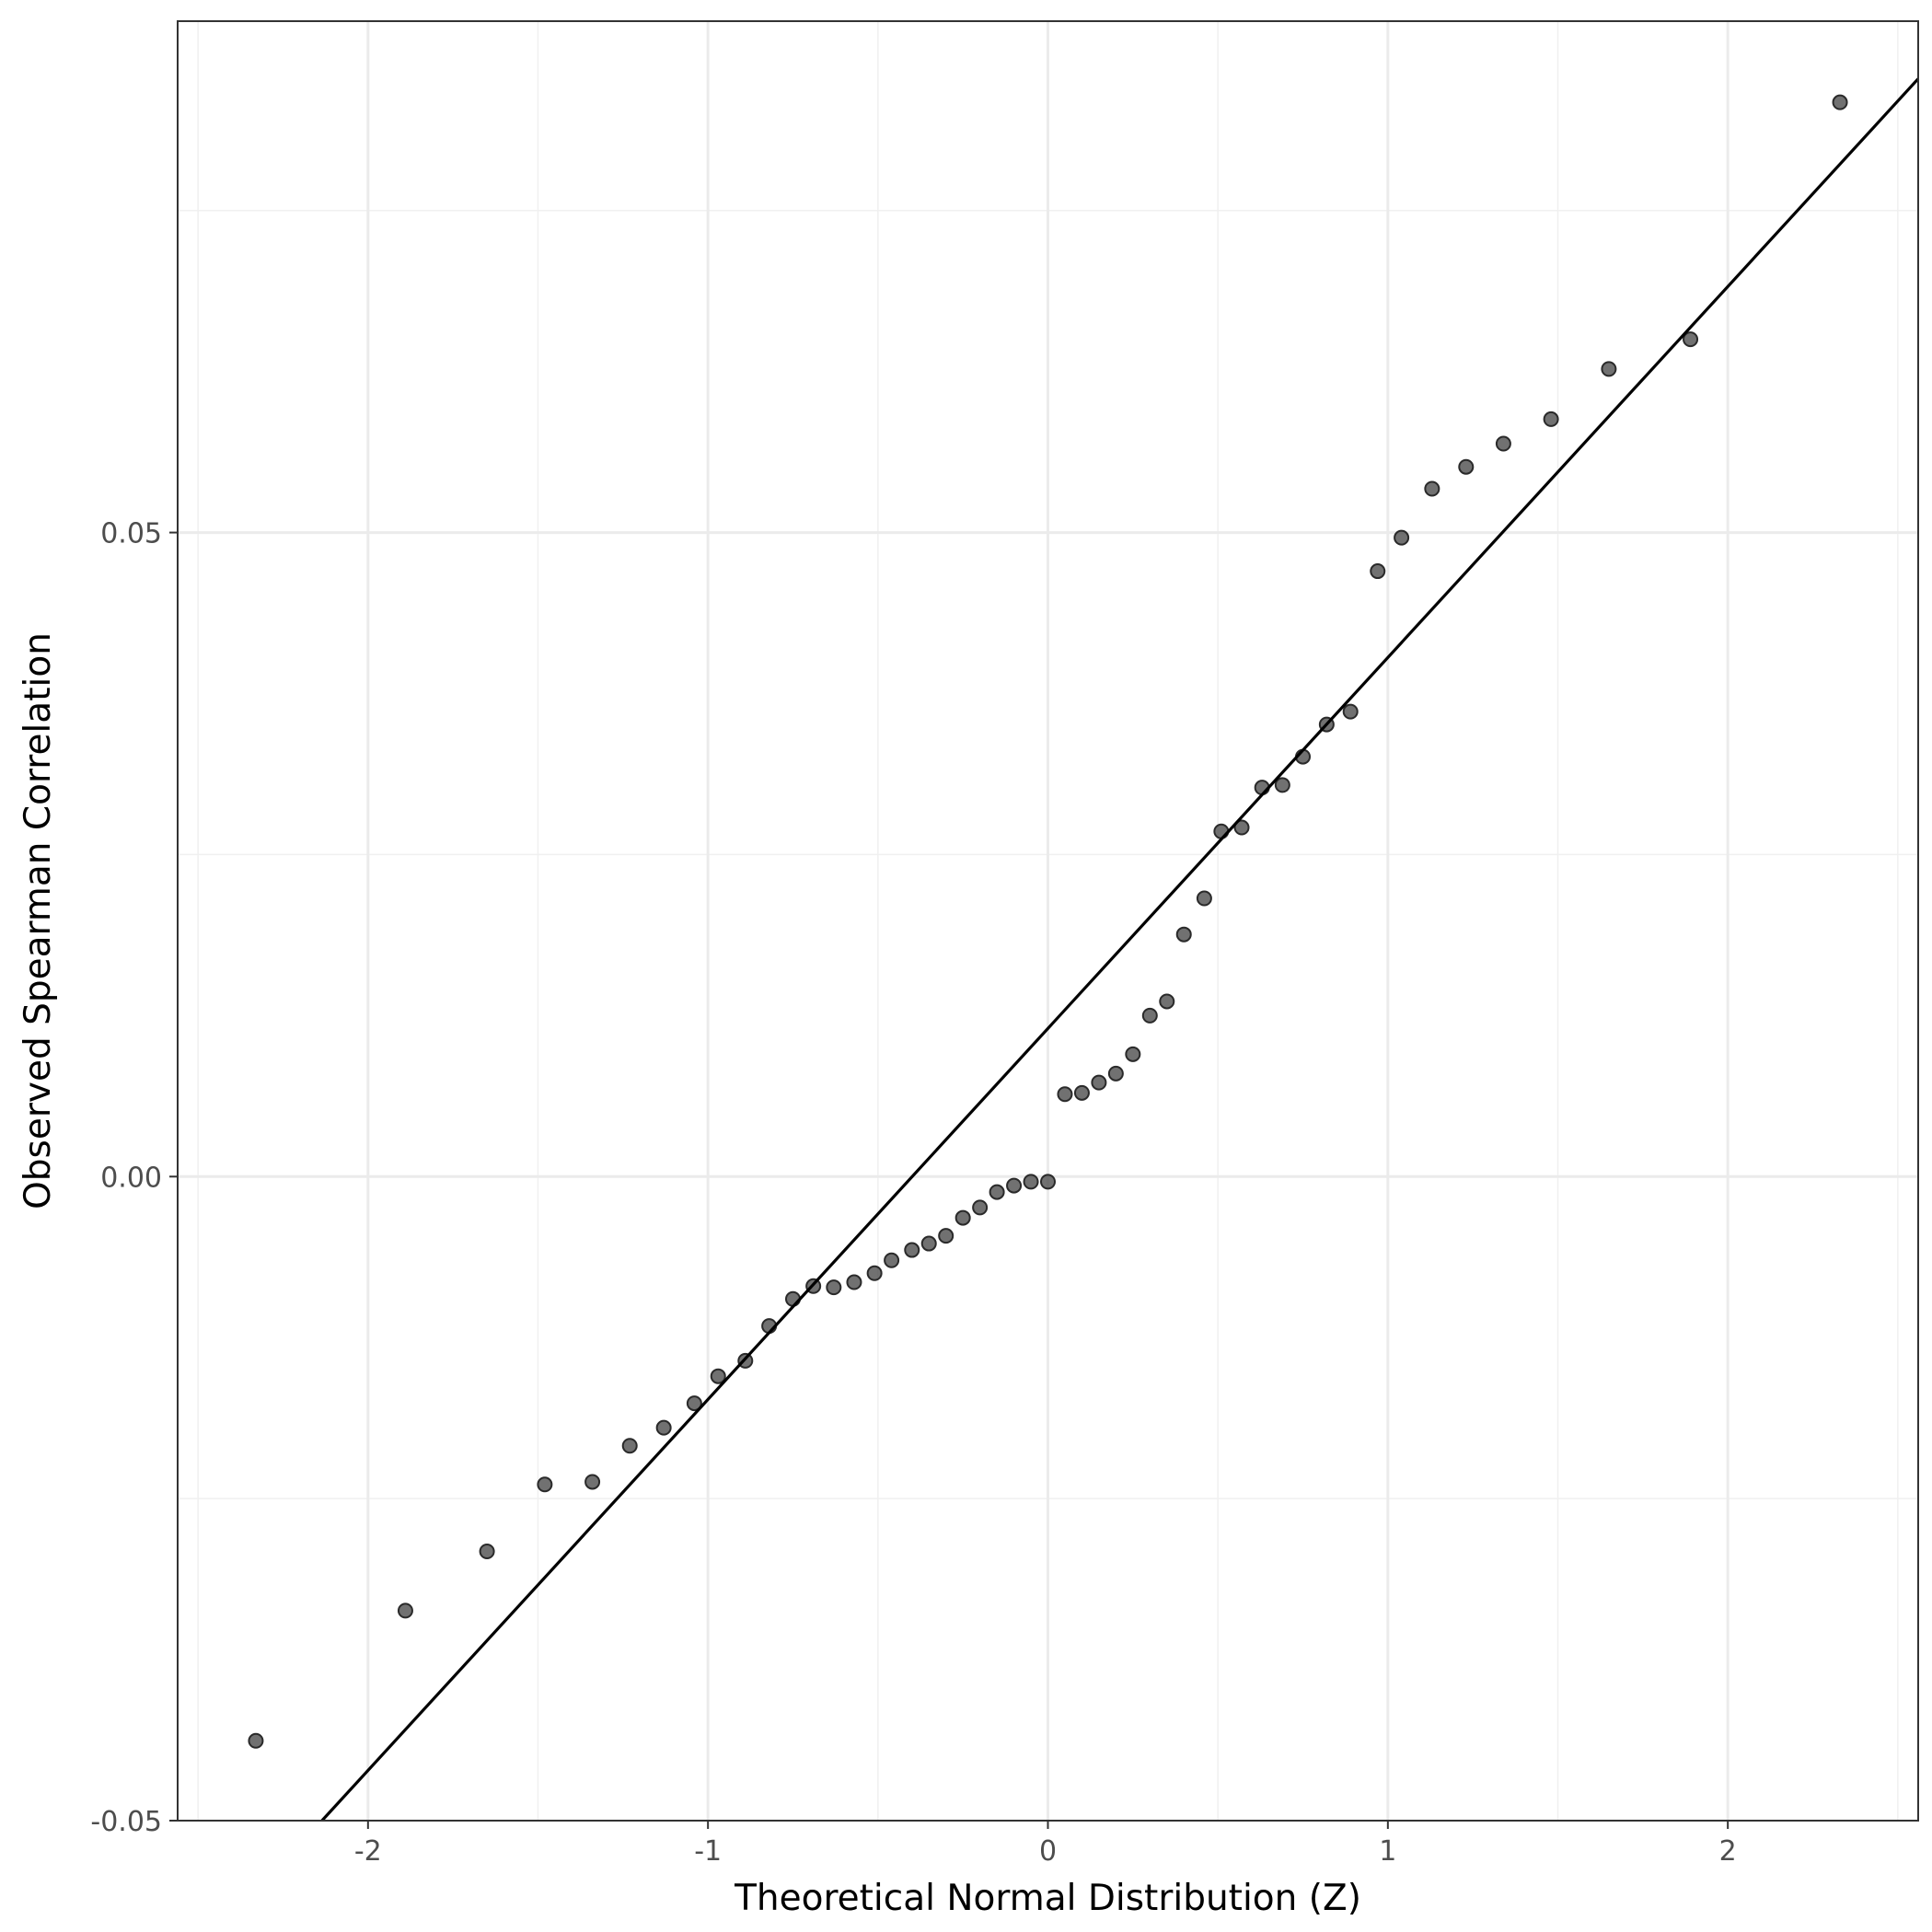 The image size is (1932, 1932). I want to click on y-axis-ticks: -0.05 0.00 0.05, so click(134, 1178).